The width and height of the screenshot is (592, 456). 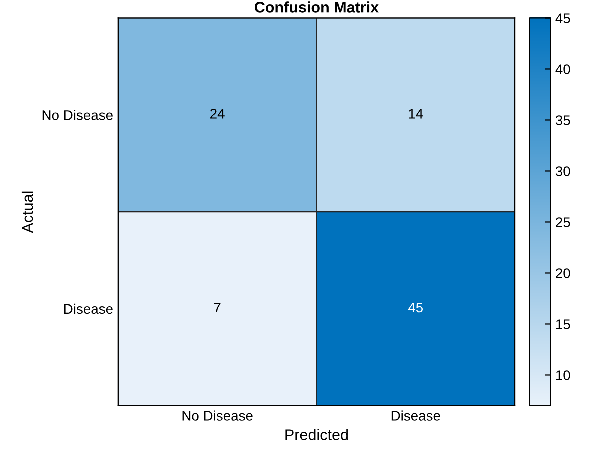 What do you see at coordinates (217, 307) in the screenshot?
I see `data-label: 7` at bounding box center [217, 307].